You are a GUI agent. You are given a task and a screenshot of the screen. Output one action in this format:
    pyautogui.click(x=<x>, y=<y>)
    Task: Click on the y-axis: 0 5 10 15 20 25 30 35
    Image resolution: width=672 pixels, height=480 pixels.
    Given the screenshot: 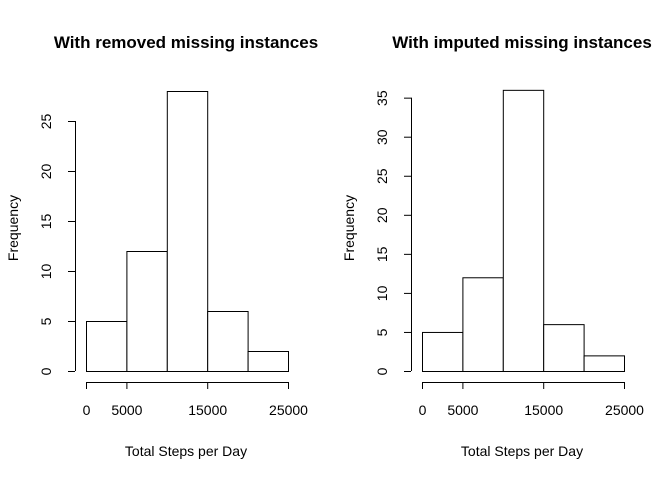 What is the action you would take?
    pyautogui.click(x=393, y=232)
    